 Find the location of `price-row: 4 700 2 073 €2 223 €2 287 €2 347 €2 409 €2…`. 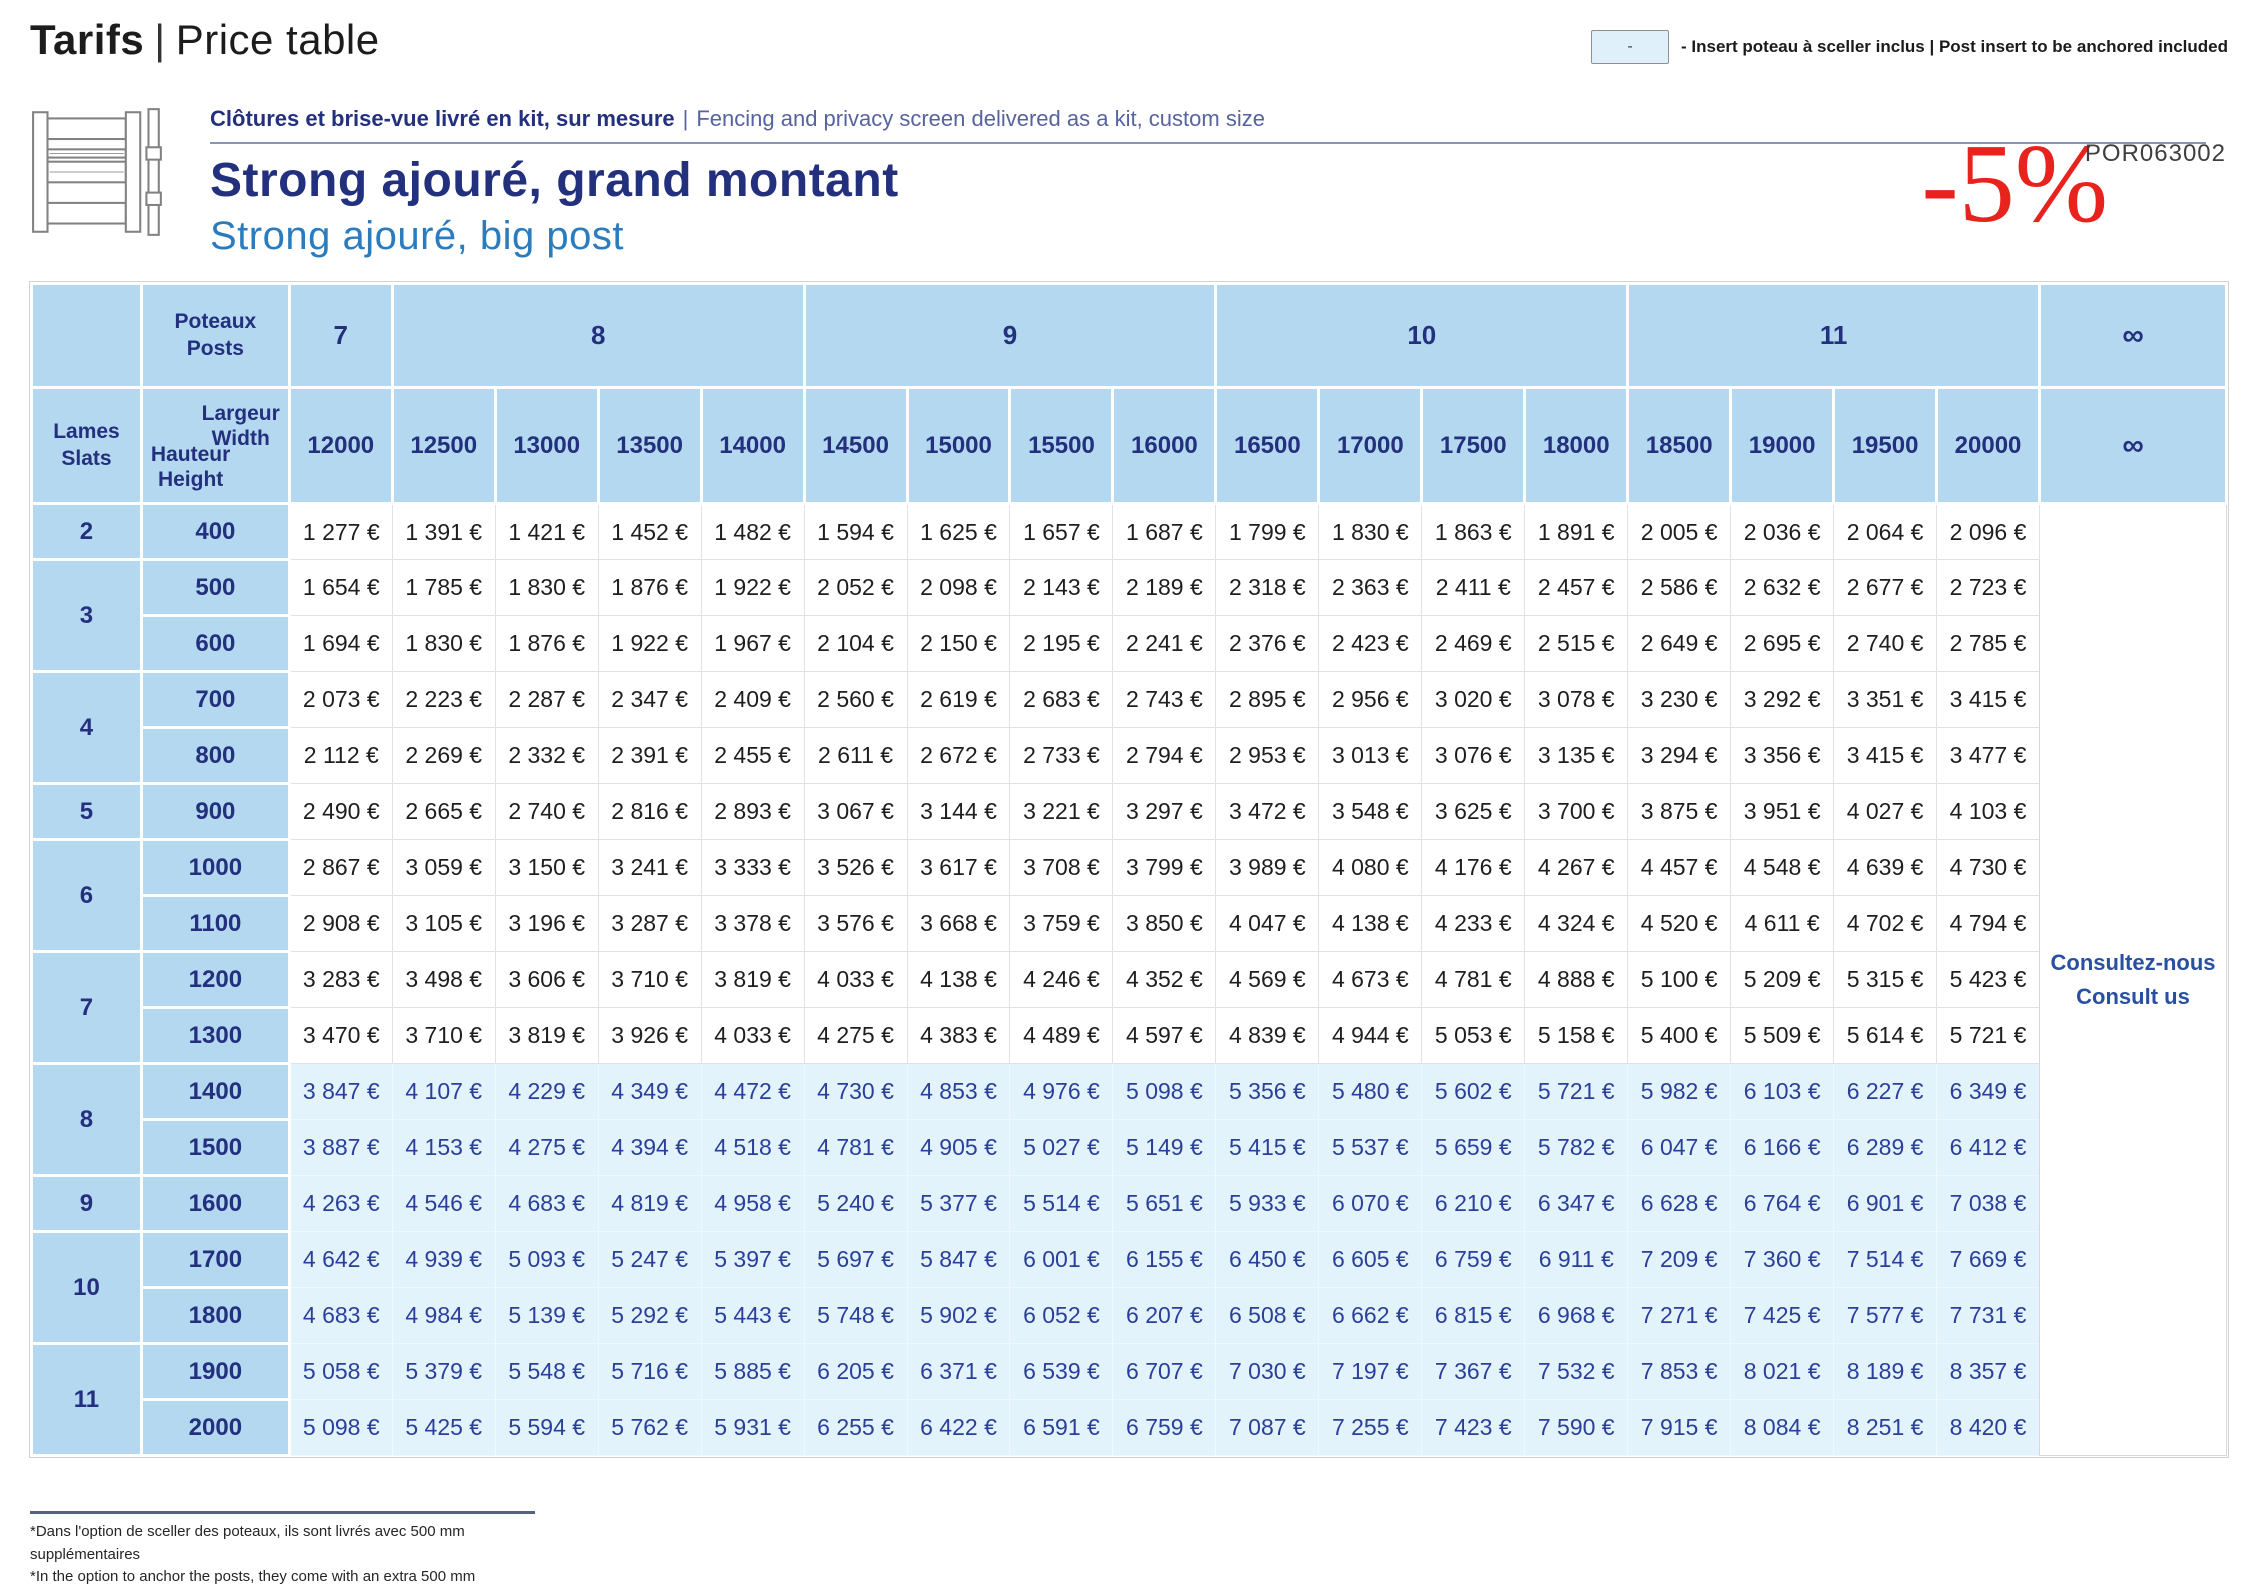

price-row: 4 700 2 073 €2 223 €2 287 €2 347 €2 409 €2… is located at coordinates (1128, 727).